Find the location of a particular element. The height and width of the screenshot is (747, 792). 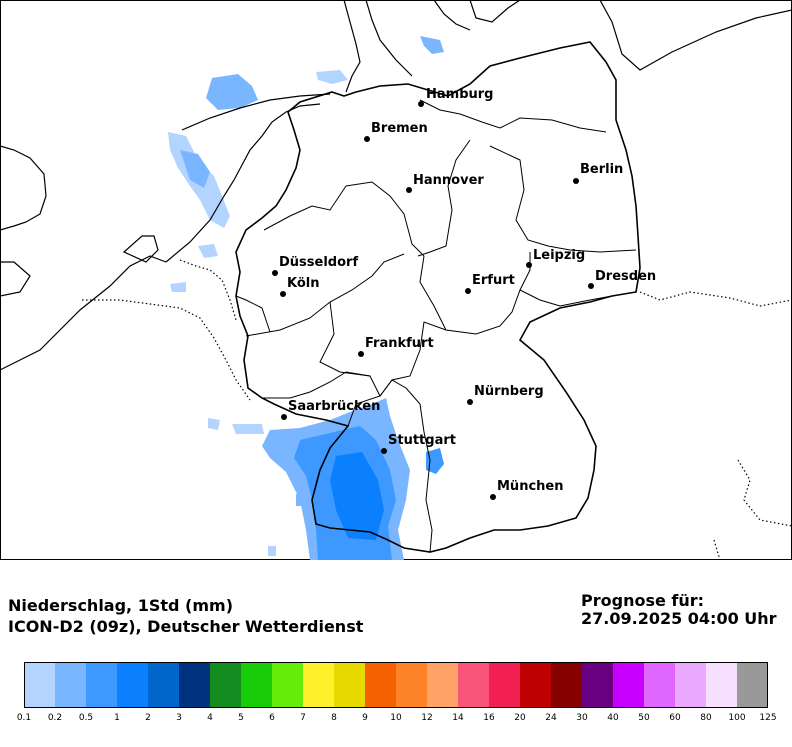

state-border-nds-st is located at coordinates (444, 198).